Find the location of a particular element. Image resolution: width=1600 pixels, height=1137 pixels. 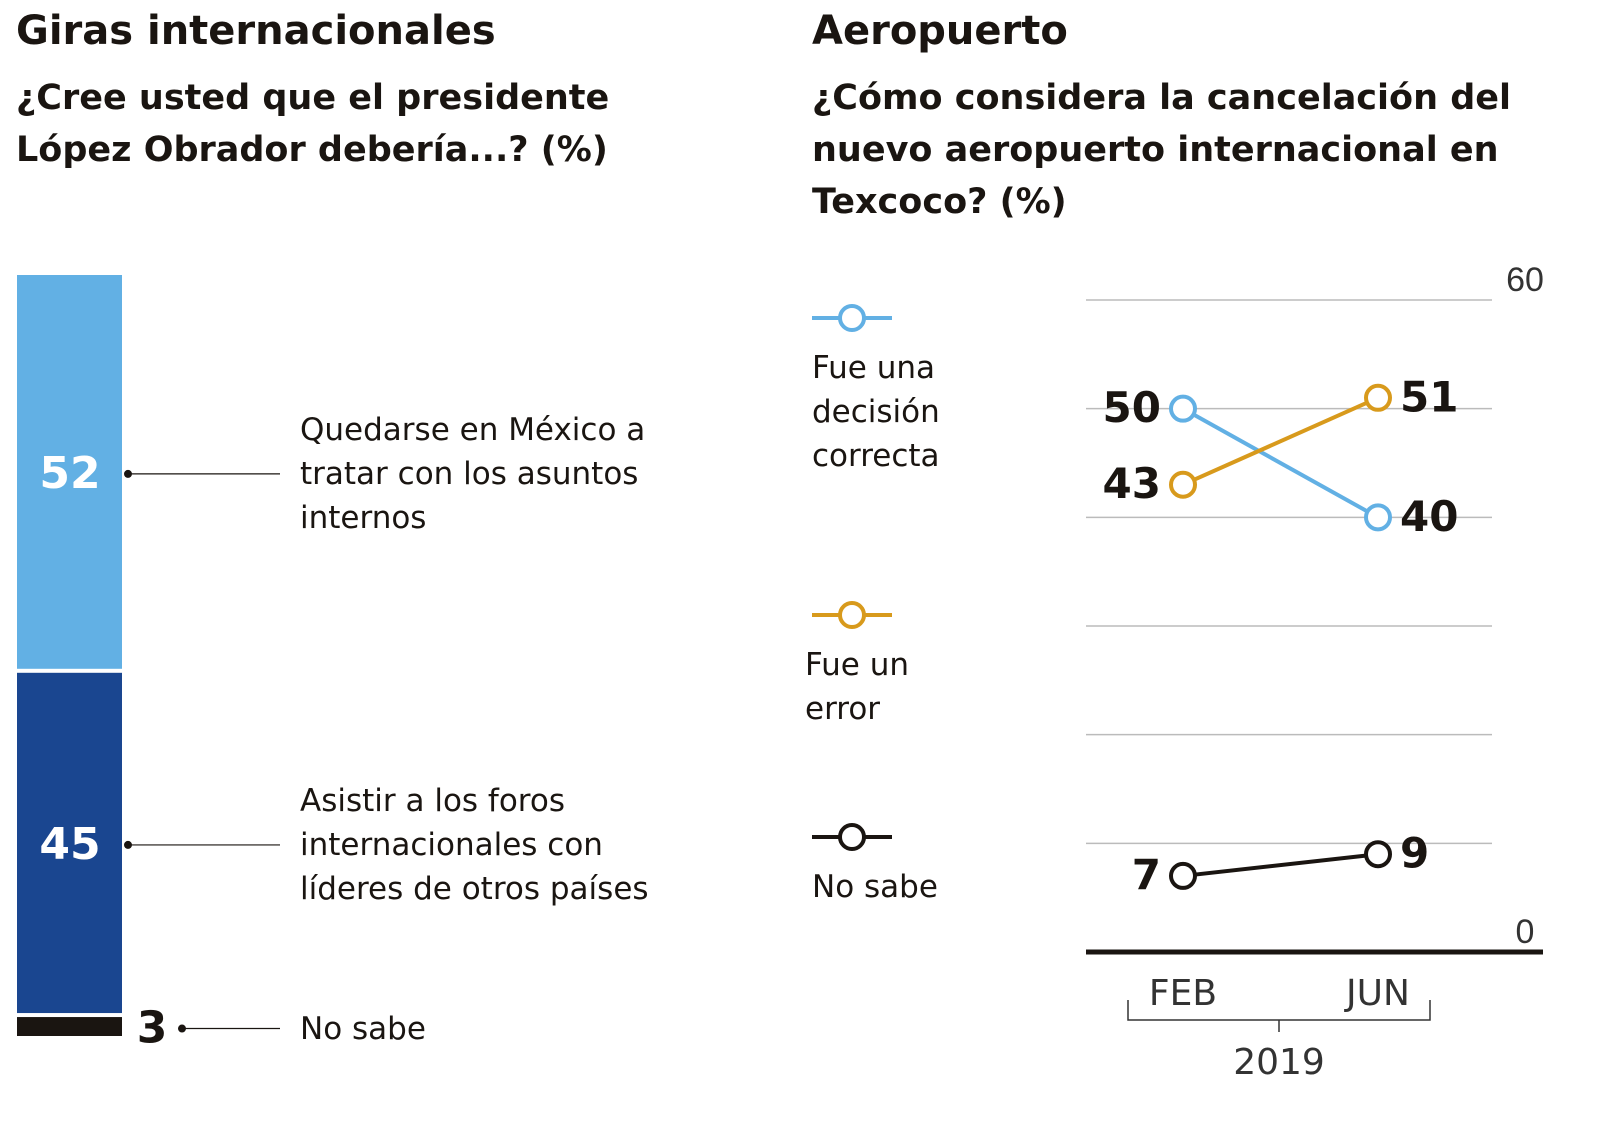

value-label: 50 is located at coordinates (1132, 407).